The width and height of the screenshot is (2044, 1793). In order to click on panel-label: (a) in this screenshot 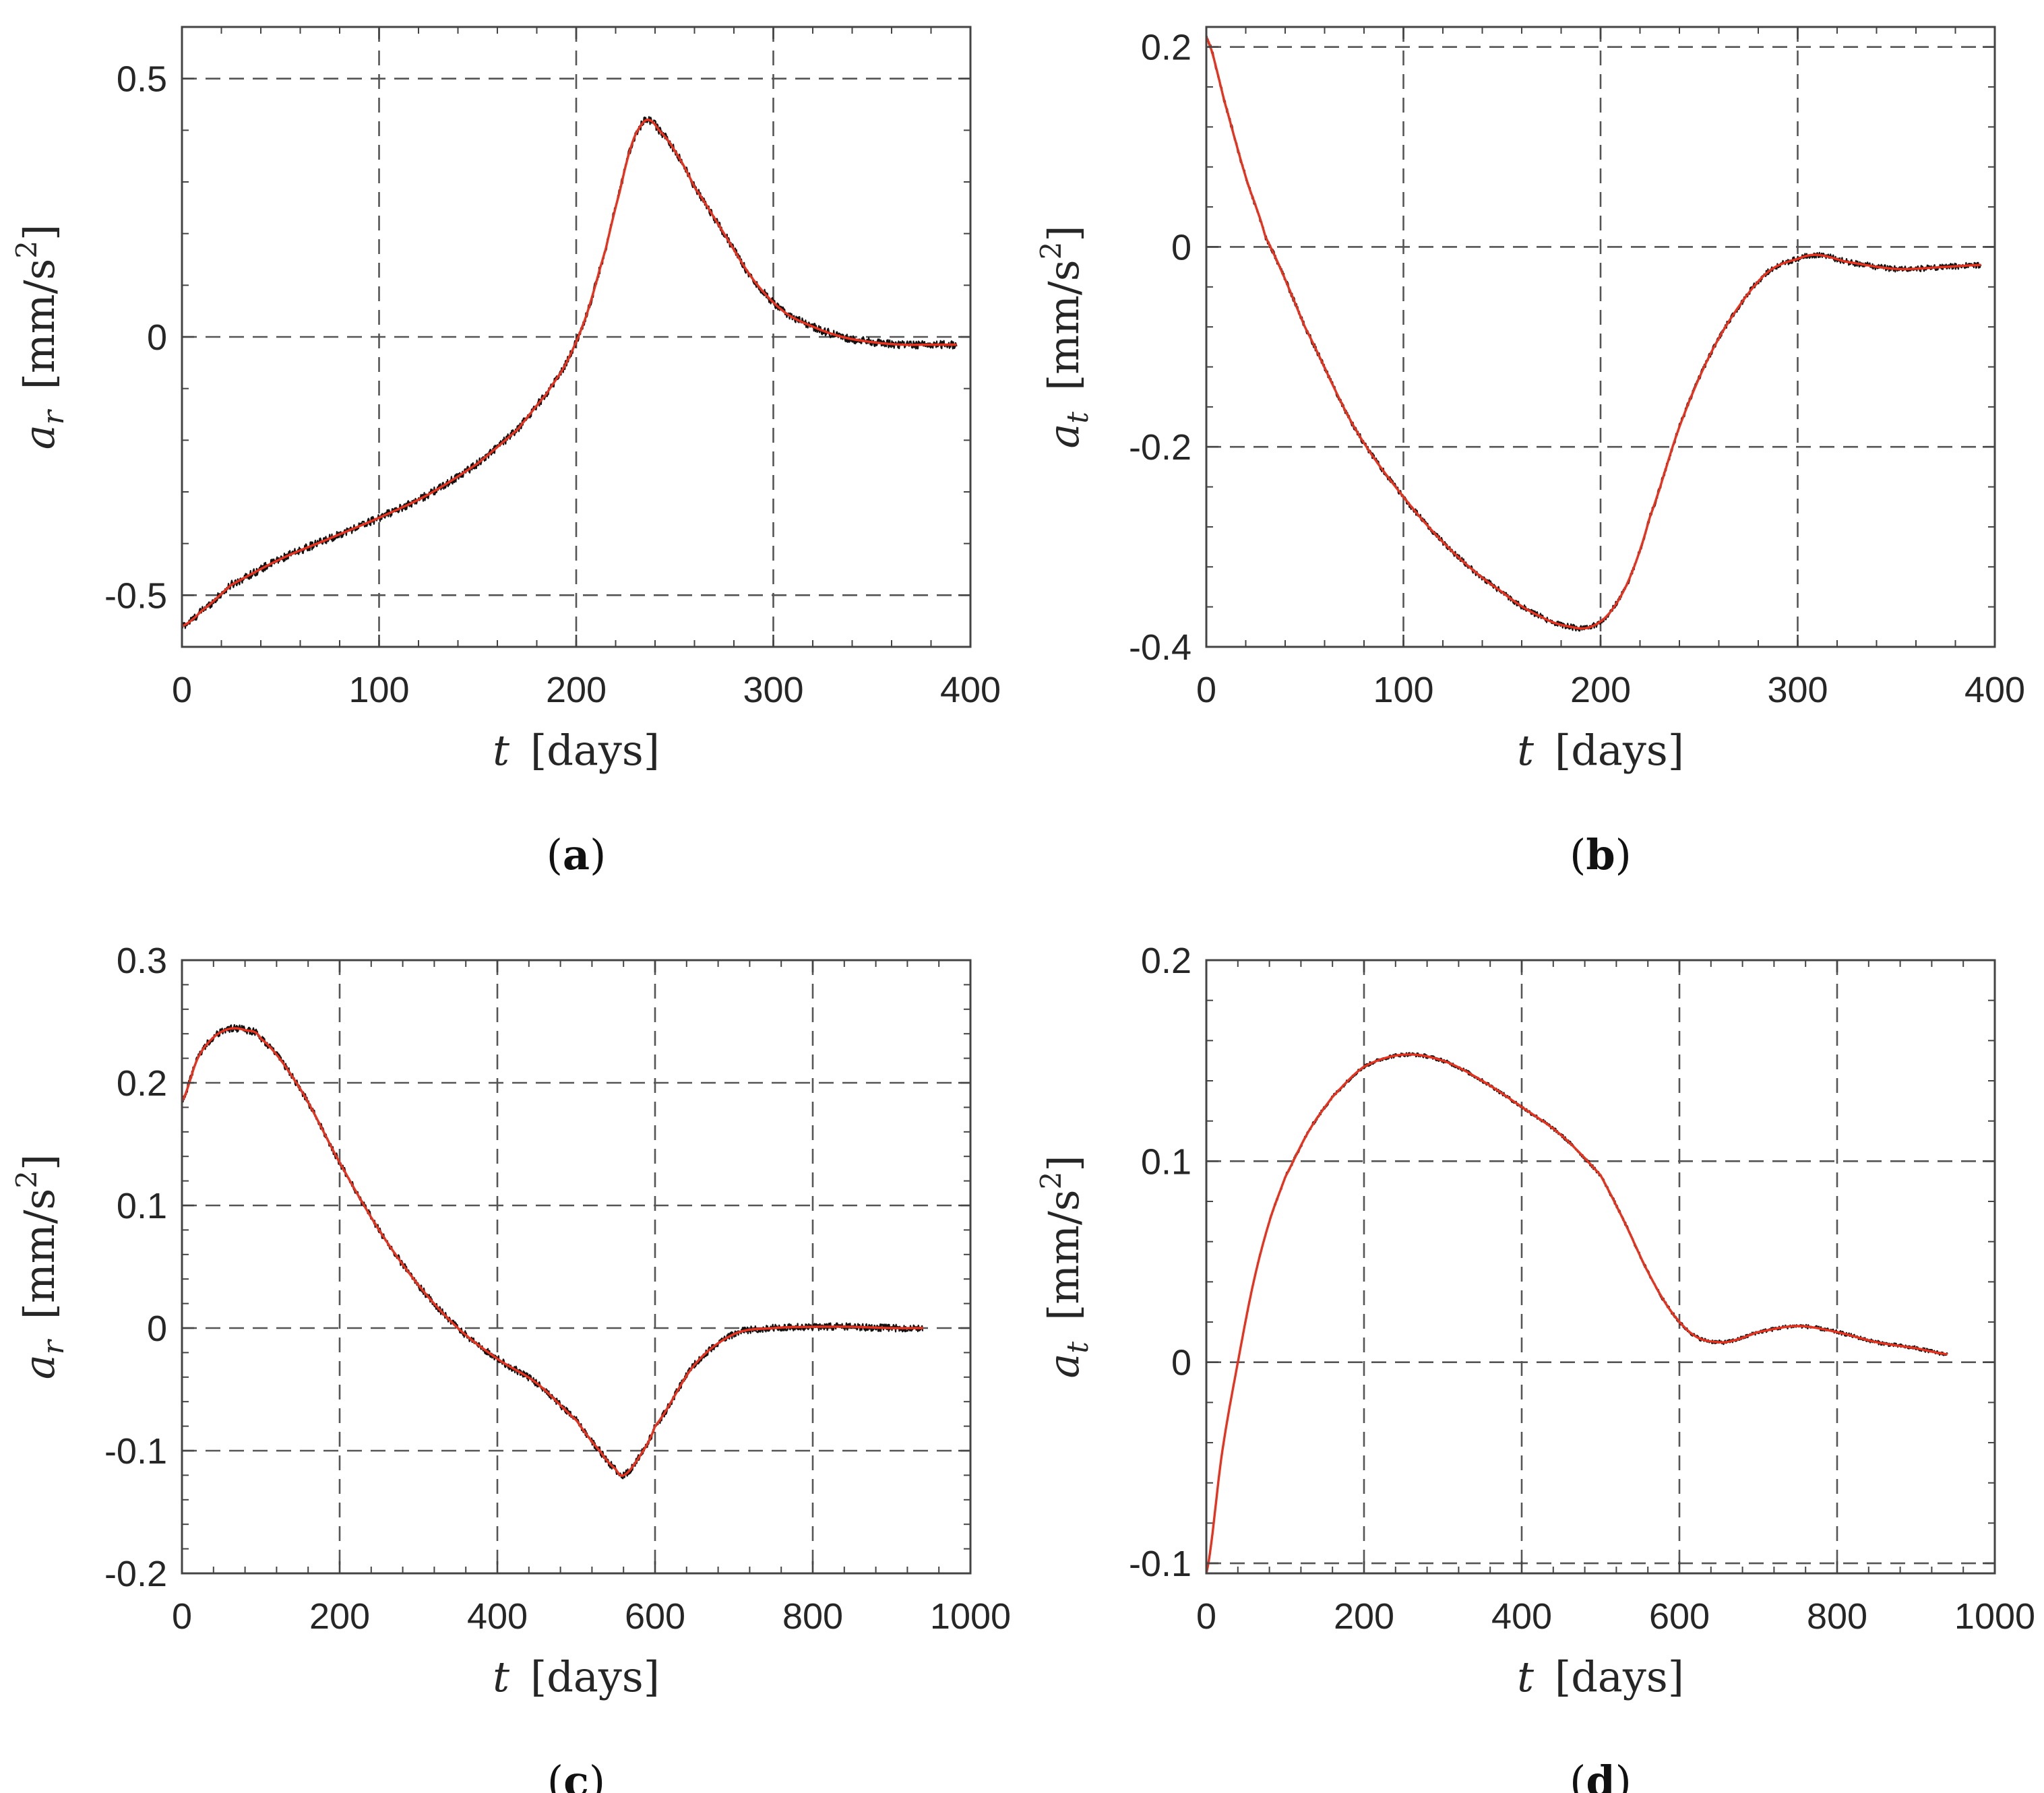, I will do `click(577, 854)`.